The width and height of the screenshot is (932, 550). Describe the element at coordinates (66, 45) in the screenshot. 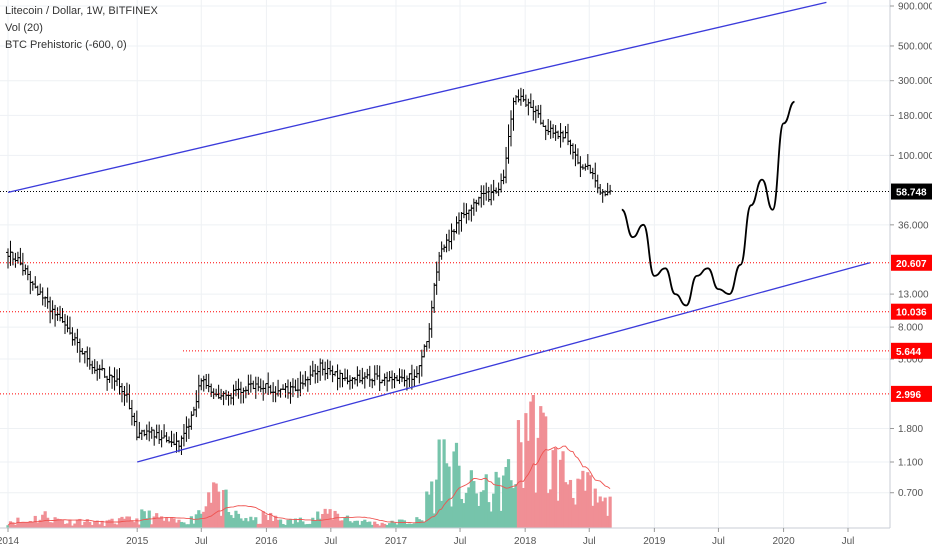

I see `legend-indicator: BTC Prehistoric (-600, 0)` at that location.